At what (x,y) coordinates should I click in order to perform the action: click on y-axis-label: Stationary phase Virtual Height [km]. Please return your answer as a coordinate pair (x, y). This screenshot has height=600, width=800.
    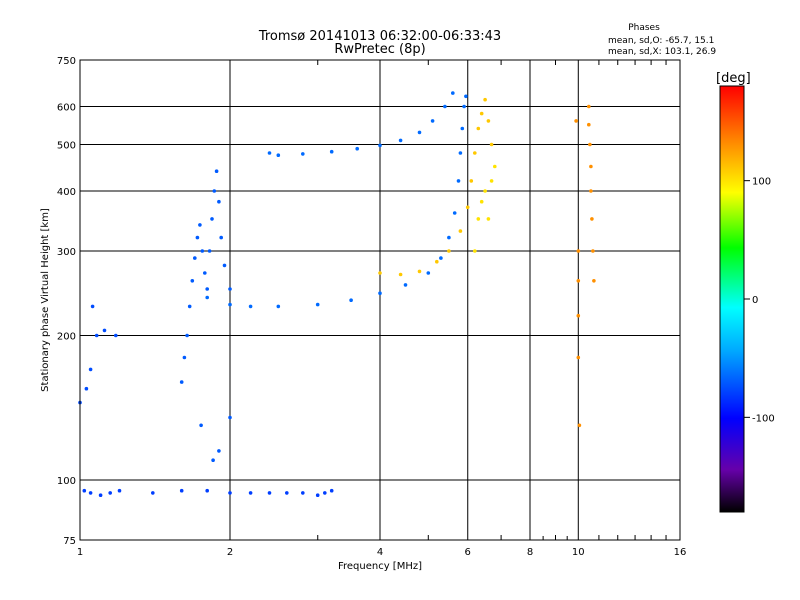
    Looking at the image, I should click on (45, 300).